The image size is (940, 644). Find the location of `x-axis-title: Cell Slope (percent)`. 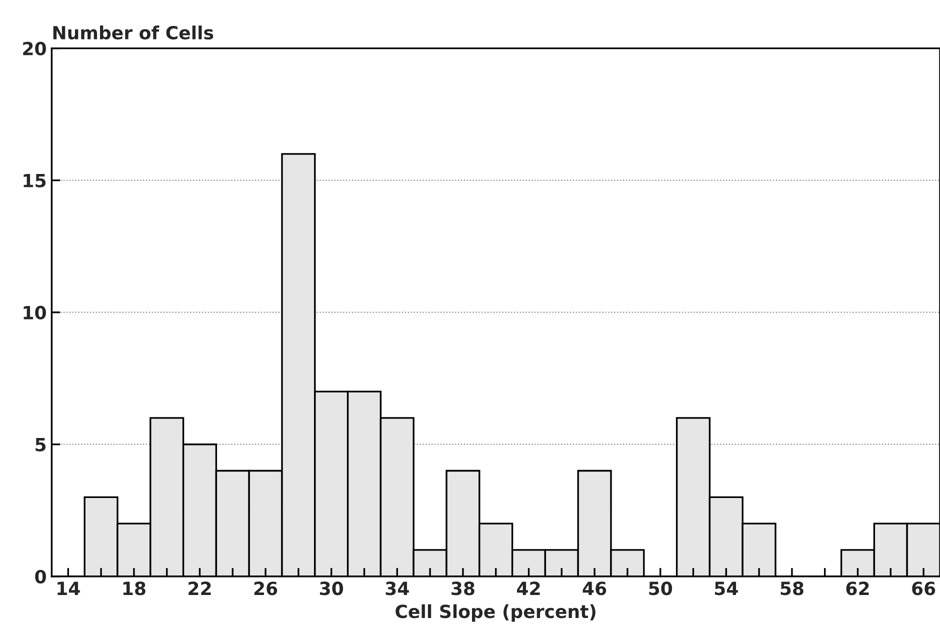

x-axis-title: Cell Slope (percent) is located at coordinates (496, 613).